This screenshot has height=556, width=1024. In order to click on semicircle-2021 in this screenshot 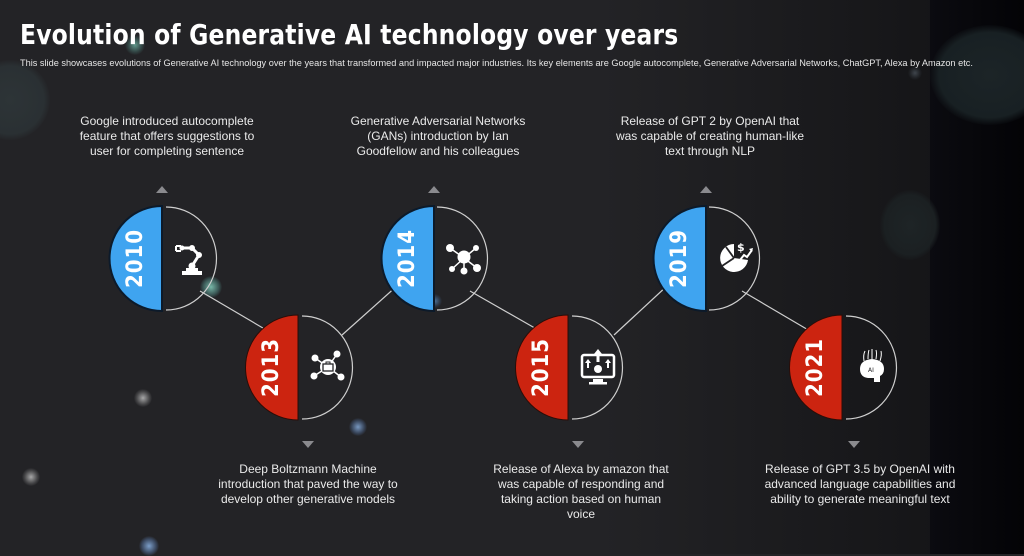, I will do `click(816, 367)`.